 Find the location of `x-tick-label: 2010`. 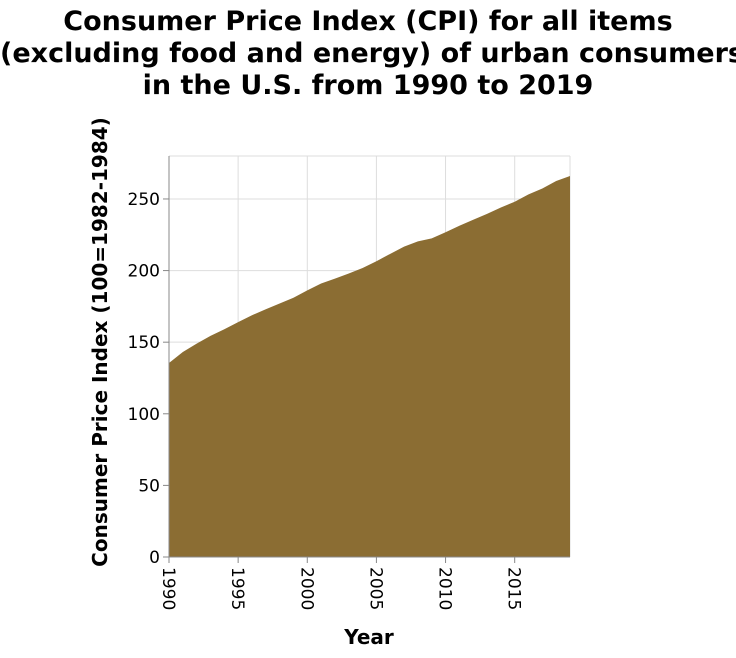

x-tick-label: 2010 is located at coordinates (445, 588).